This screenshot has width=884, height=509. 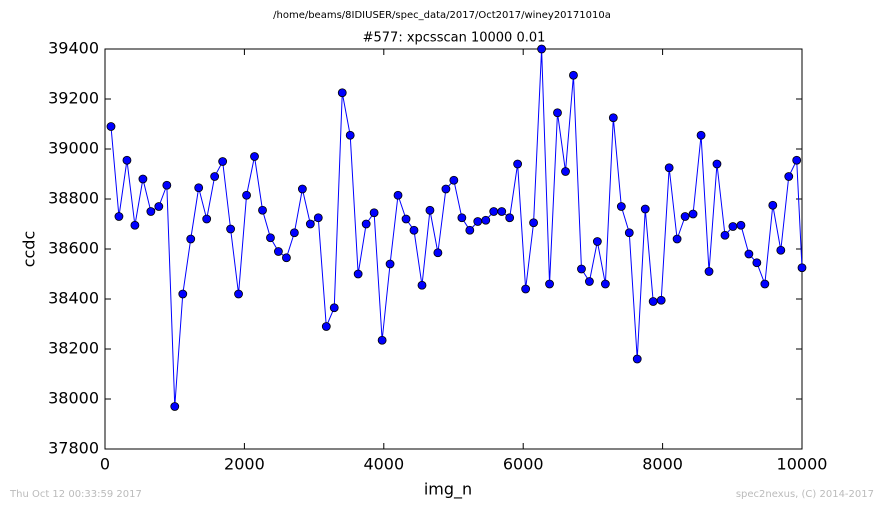 I want to click on y-tick-label: 38600, so click(x=73, y=248).